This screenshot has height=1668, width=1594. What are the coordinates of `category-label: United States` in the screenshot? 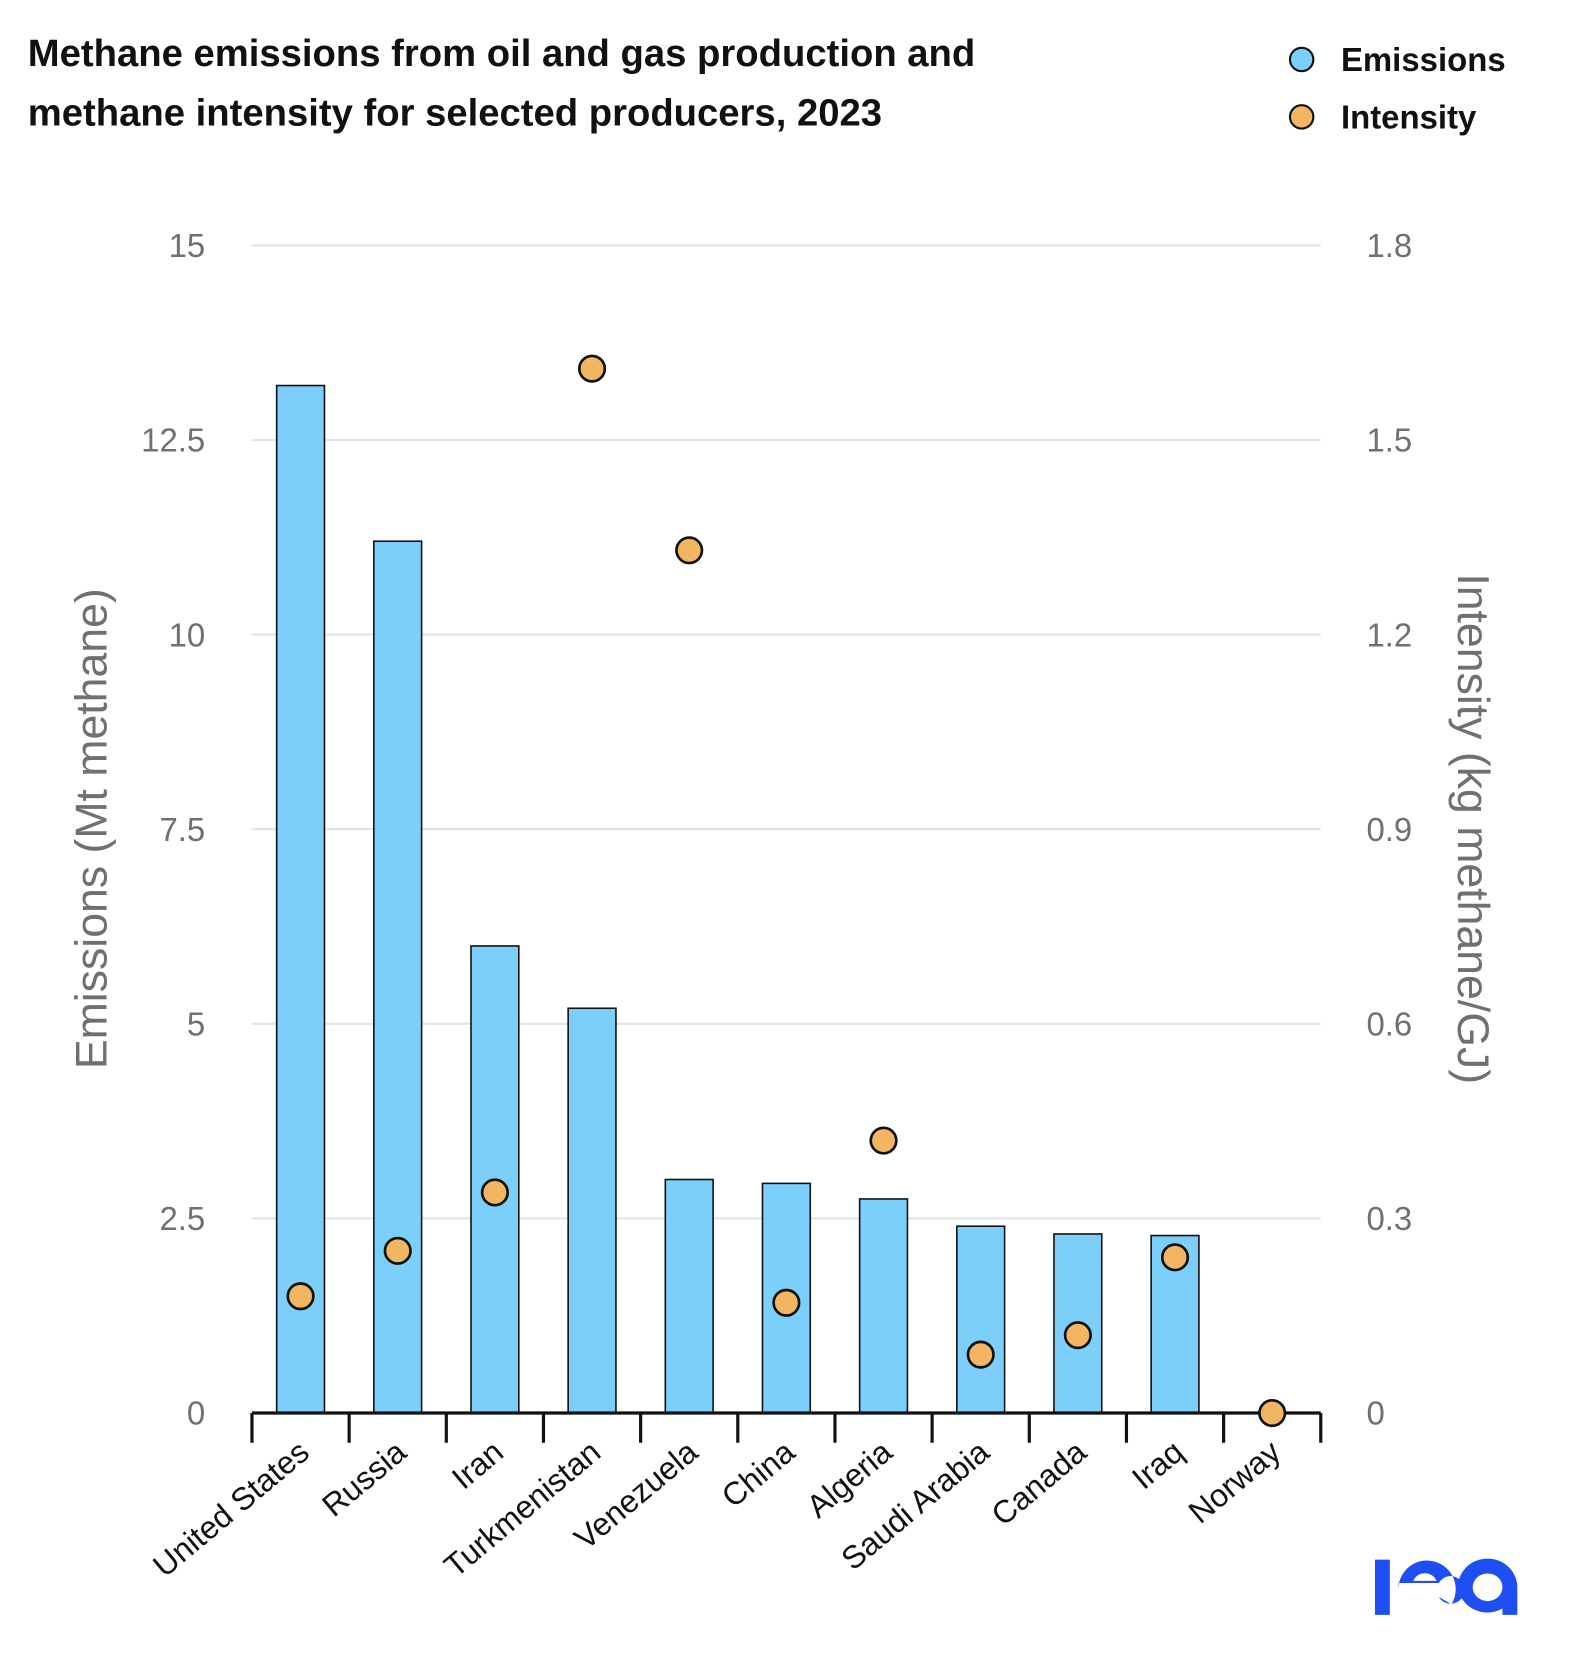 It's located at (231, 1508).